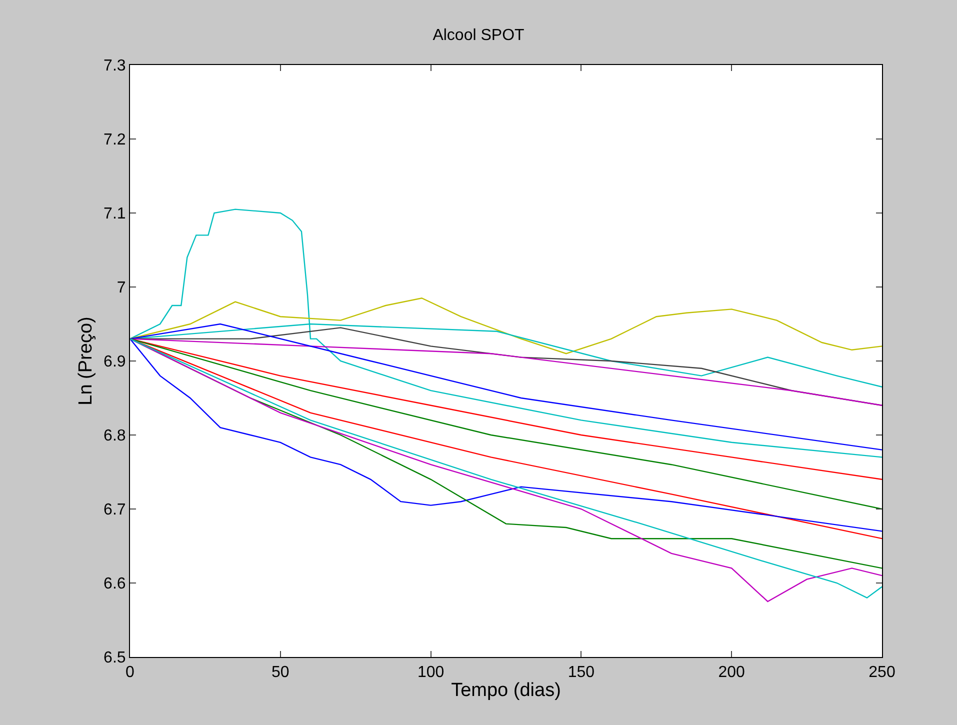  I want to click on x-tick-label: 0, so click(130, 673).